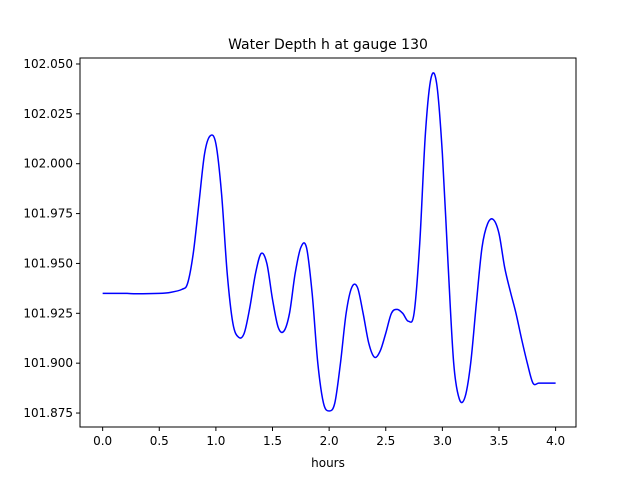  What do you see at coordinates (329, 441) in the screenshot?
I see `x-tick-label: 2.0` at bounding box center [329, 441].